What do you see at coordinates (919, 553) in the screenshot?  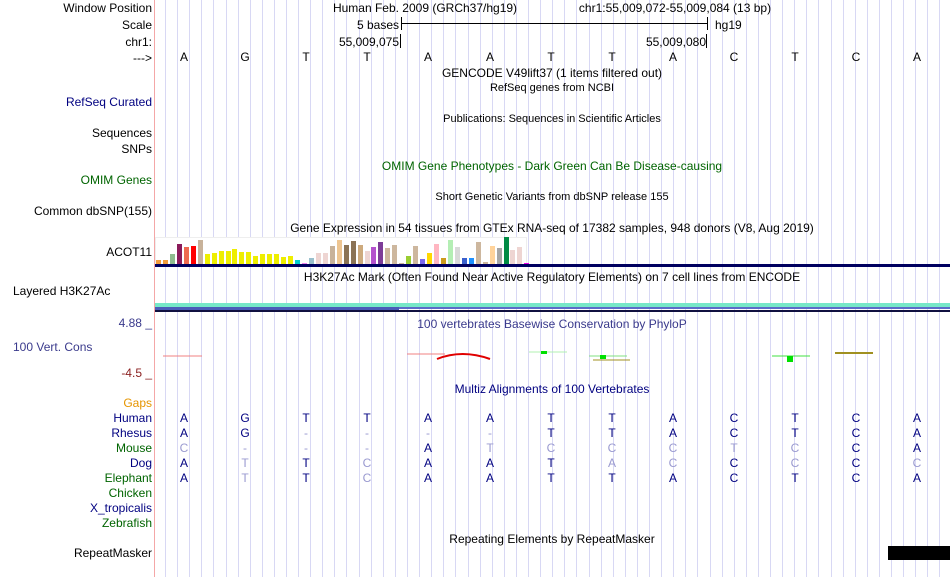 I see `repeatmasker-element` at bounding box center [919, 553].